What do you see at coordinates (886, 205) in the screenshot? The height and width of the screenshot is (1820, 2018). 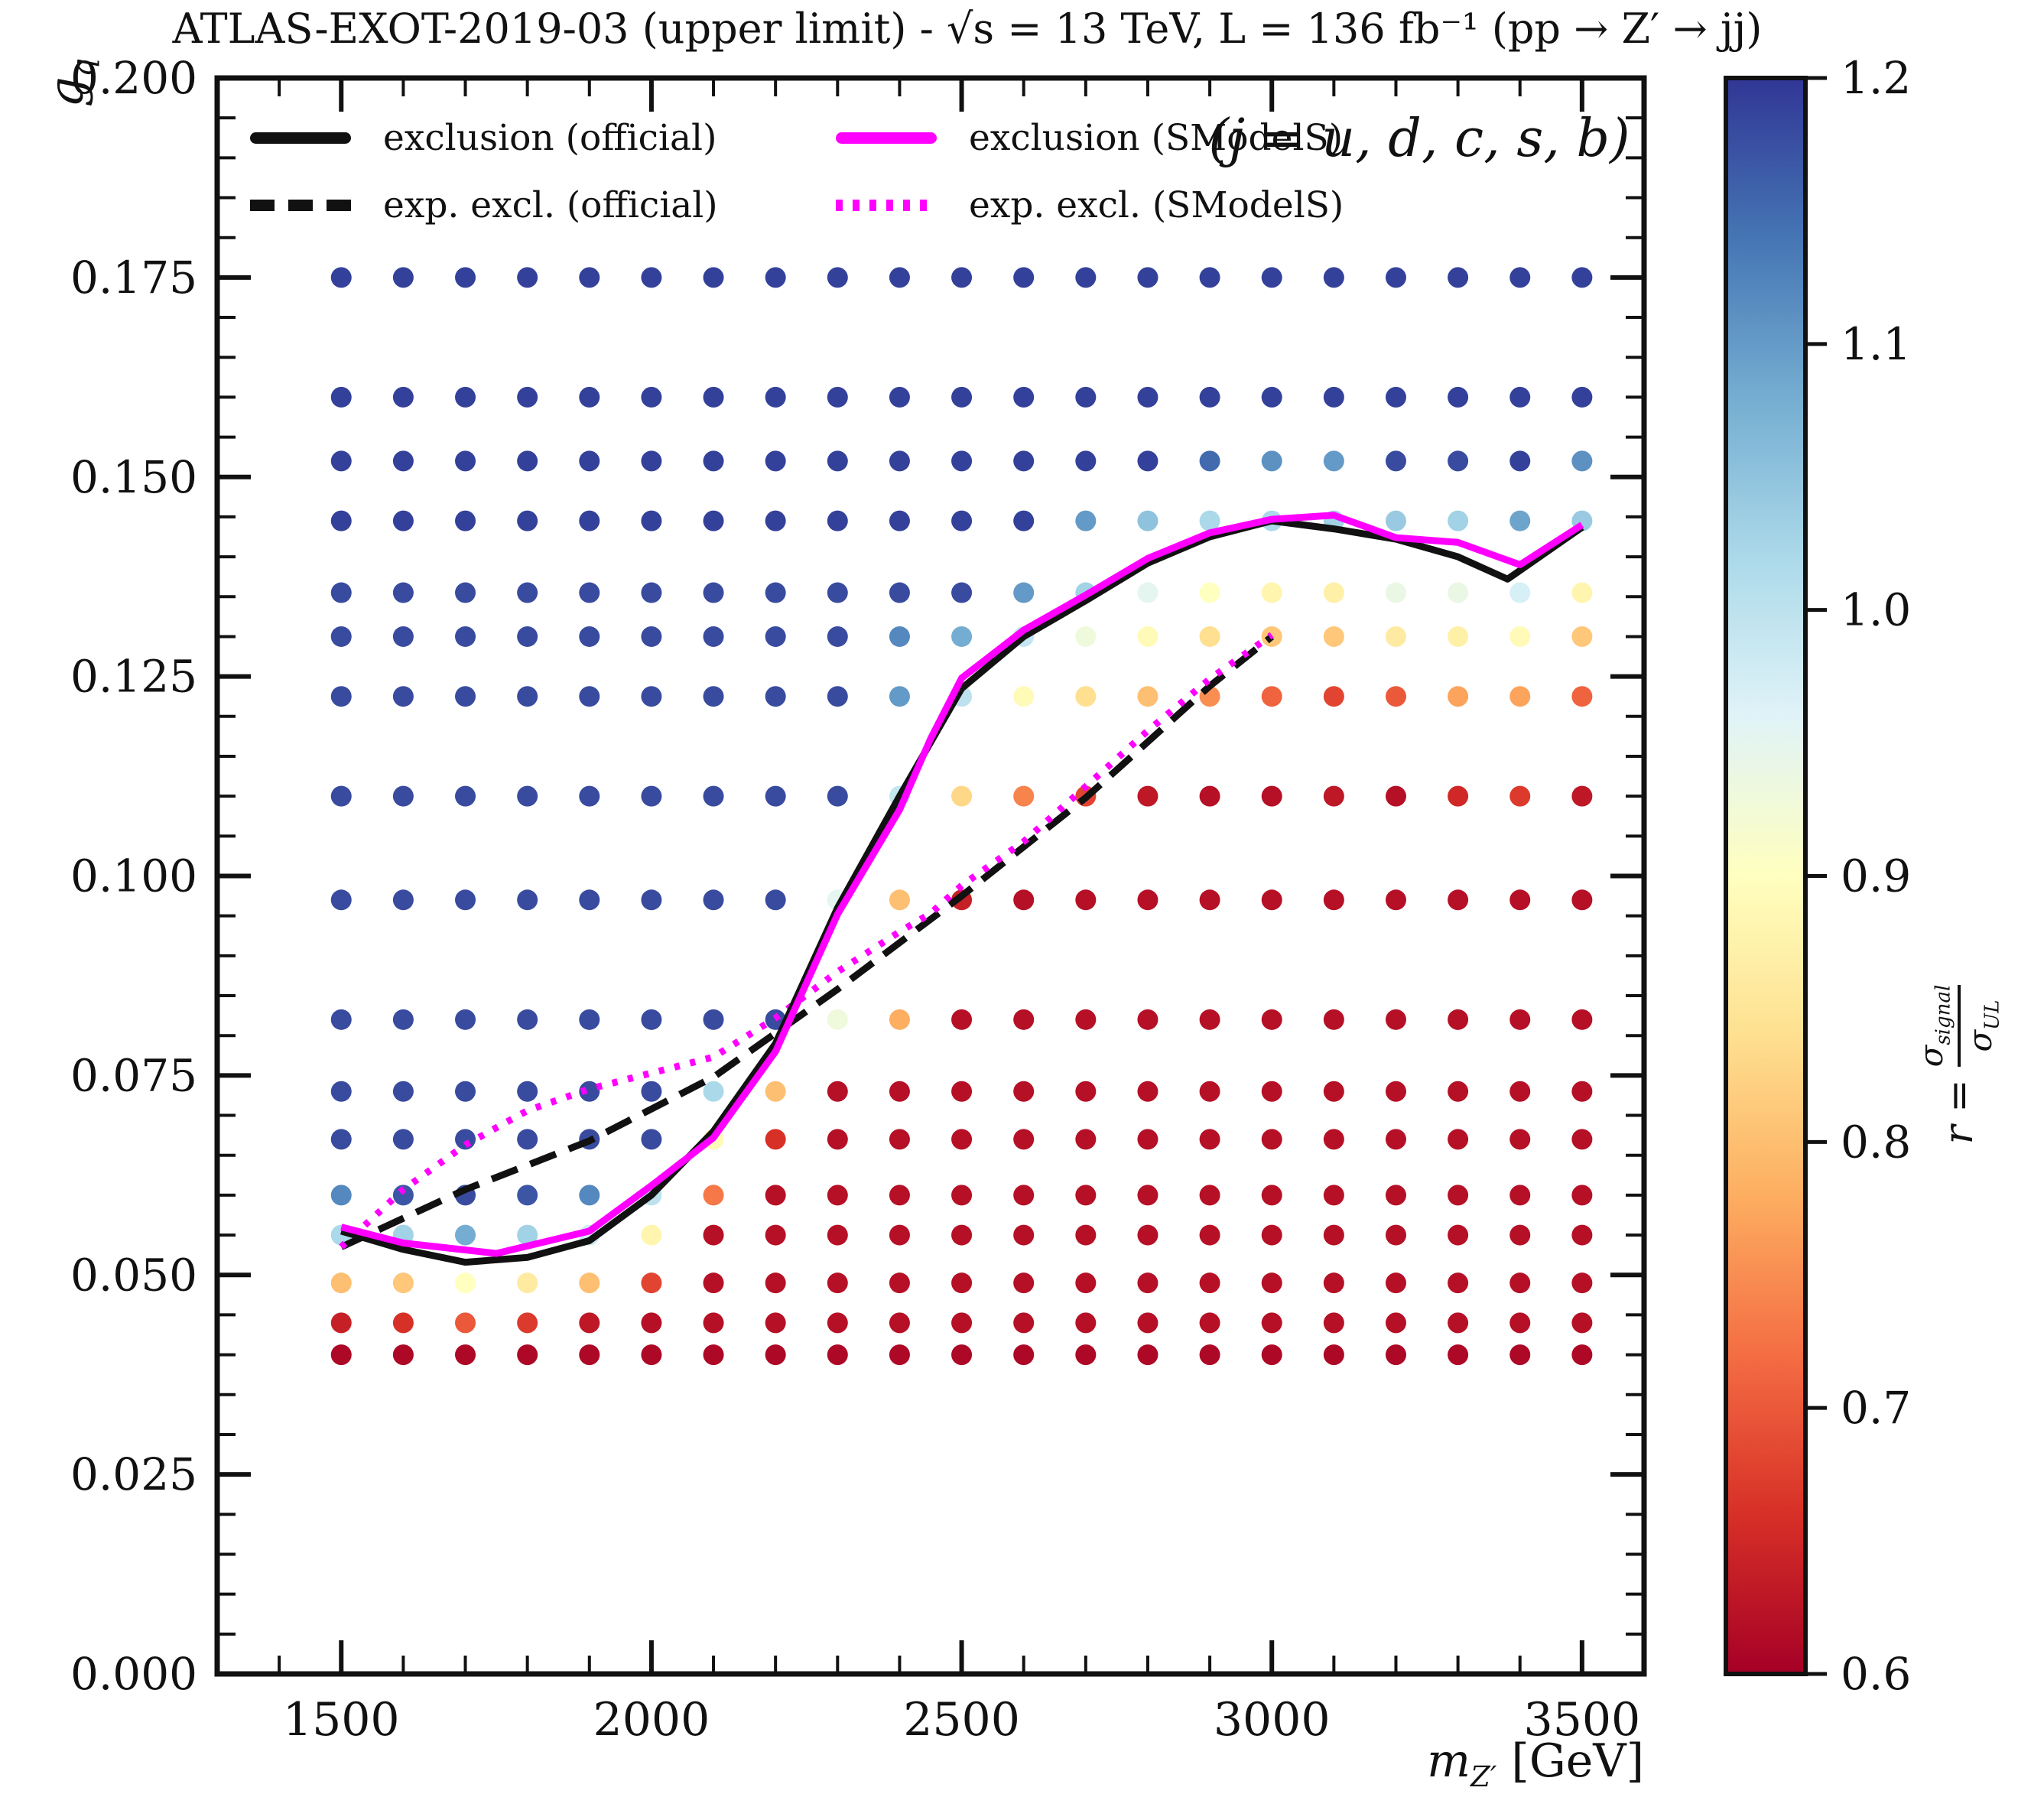 I see `dotted-magenta-line-swatch` at bounding box center [886, 205].